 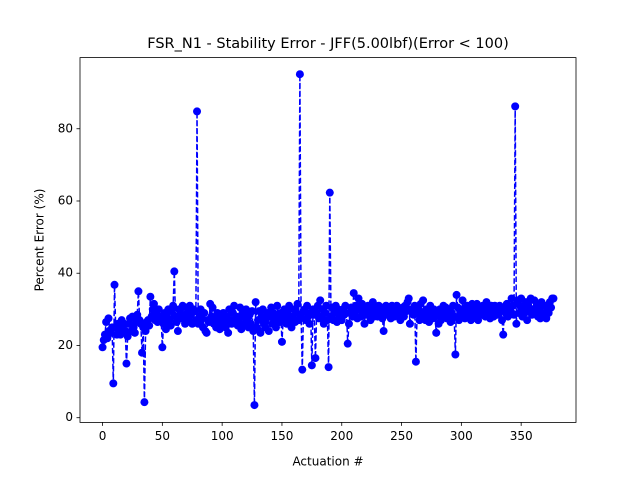 I want to click on x-tick-label: 0, so click(x=103, y=436).